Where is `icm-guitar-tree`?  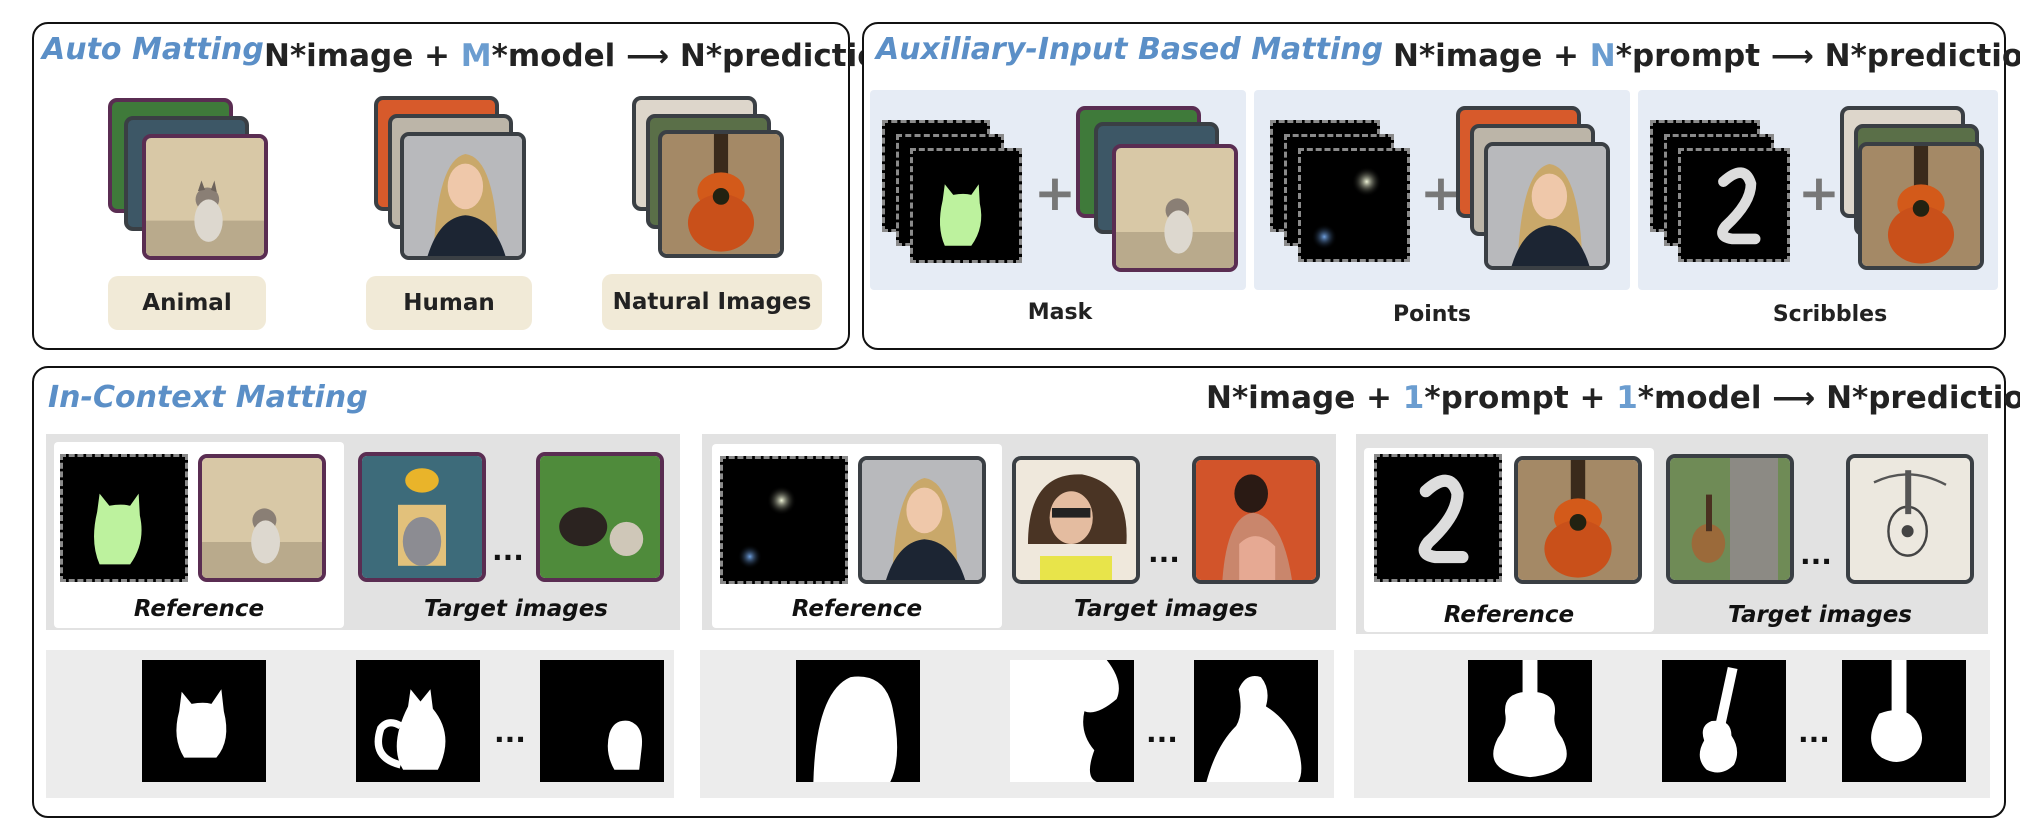
icm-guitar-tree is located at coordinates (1730, 519).